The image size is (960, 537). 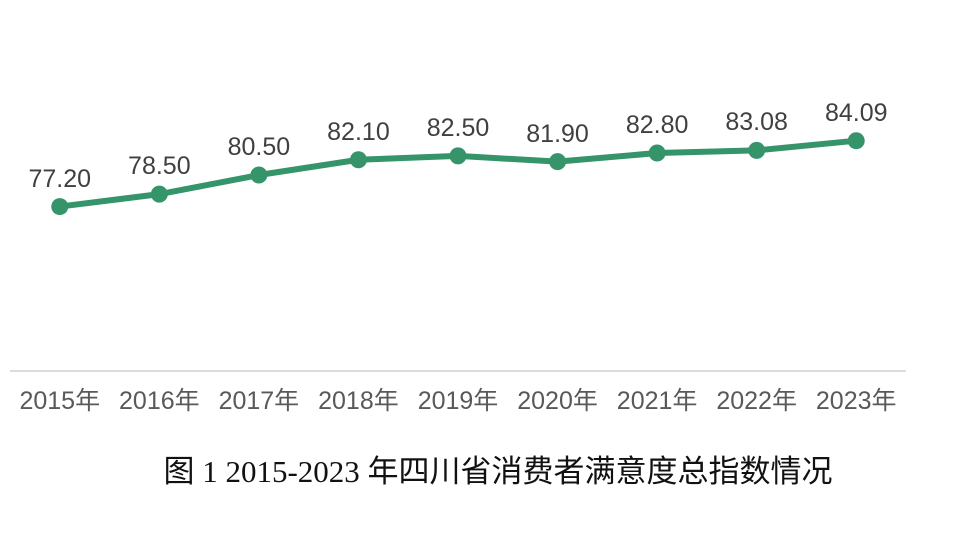 What do you see at coordinates (60, 178) in the screenshot?
I see `data-label: 77.20` at bounding box center [60, 178].